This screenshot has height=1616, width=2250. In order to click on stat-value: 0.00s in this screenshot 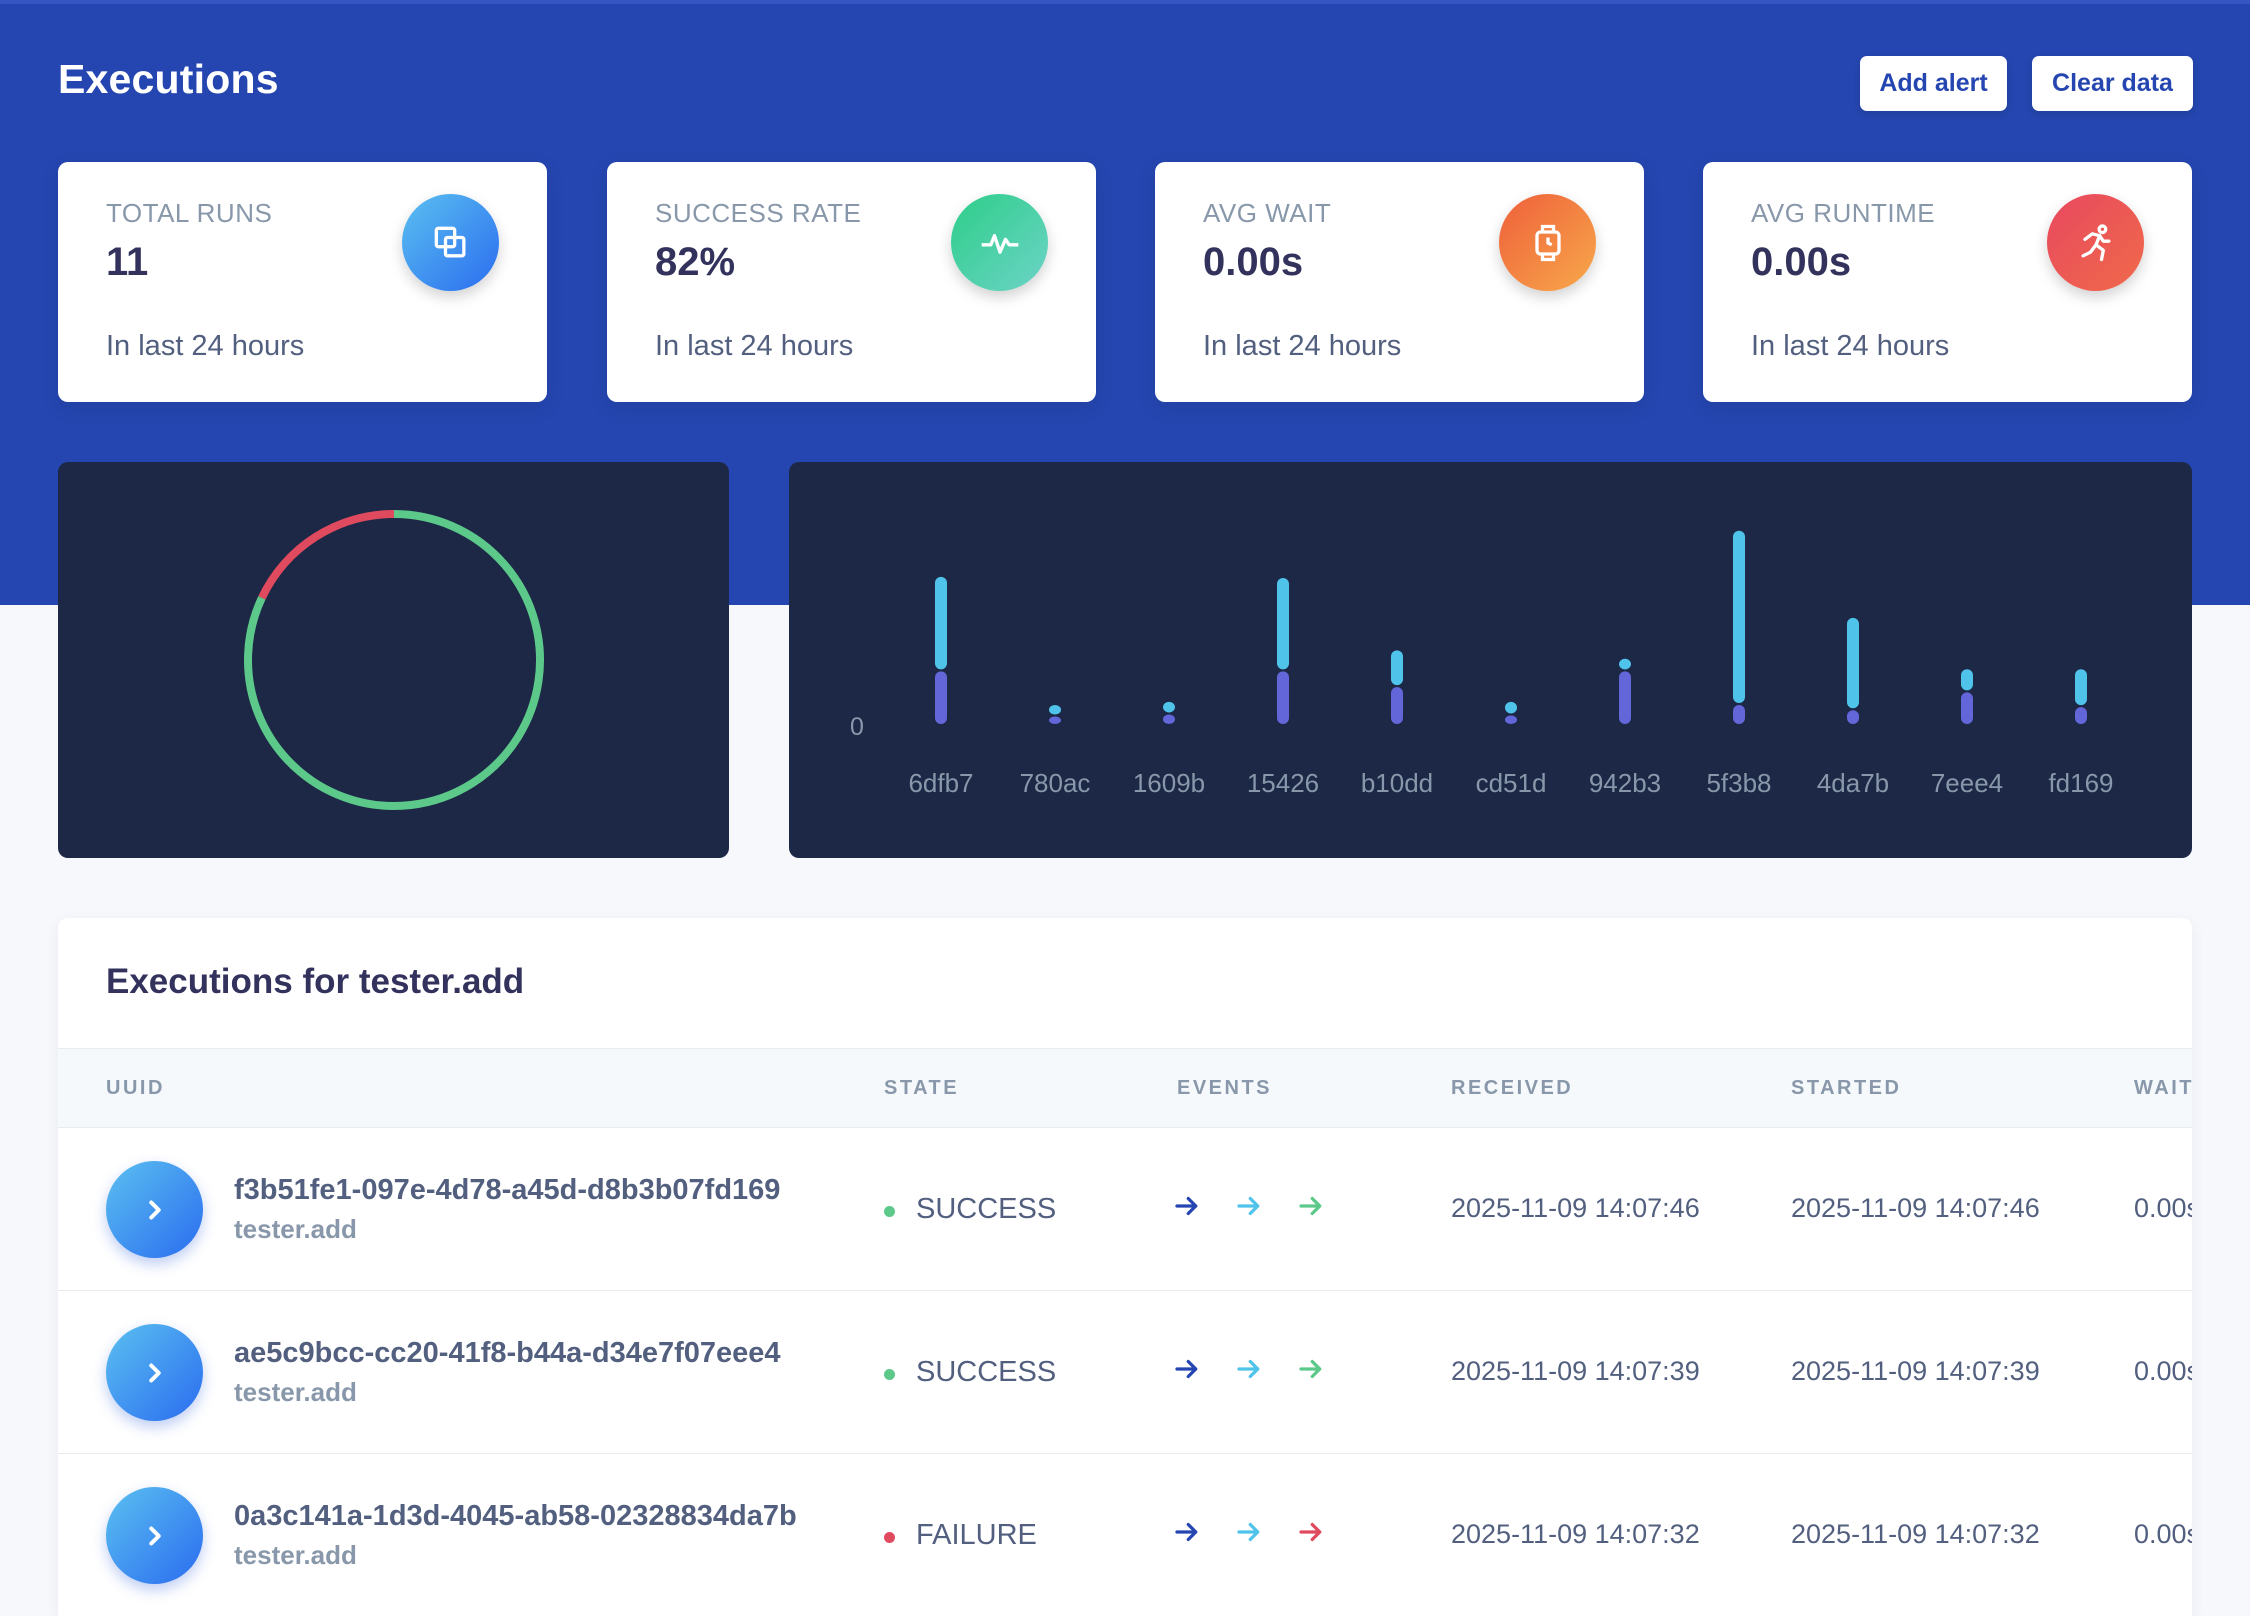, I will do `click(1801, 262)`.